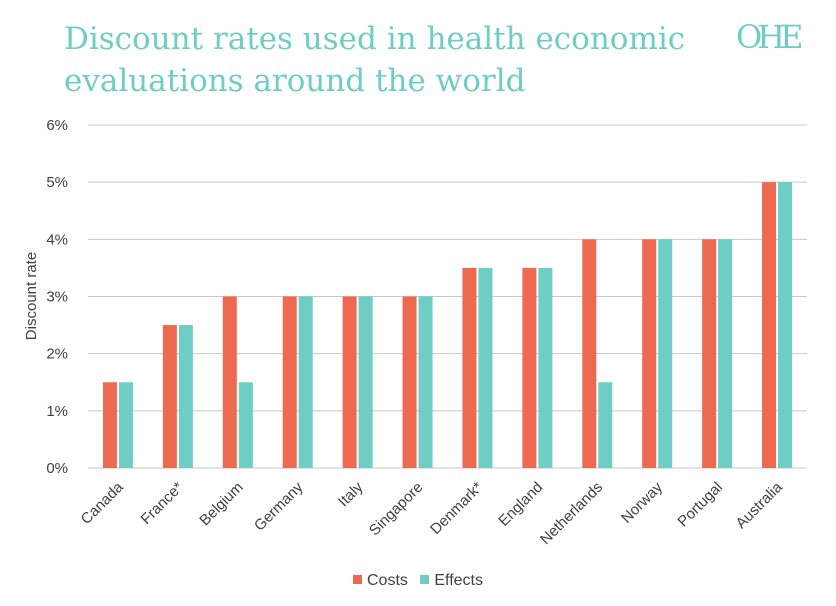 The width and height of the screenshot is (836, 606). I want to click on bar-costs-canada, so click(109, 425).